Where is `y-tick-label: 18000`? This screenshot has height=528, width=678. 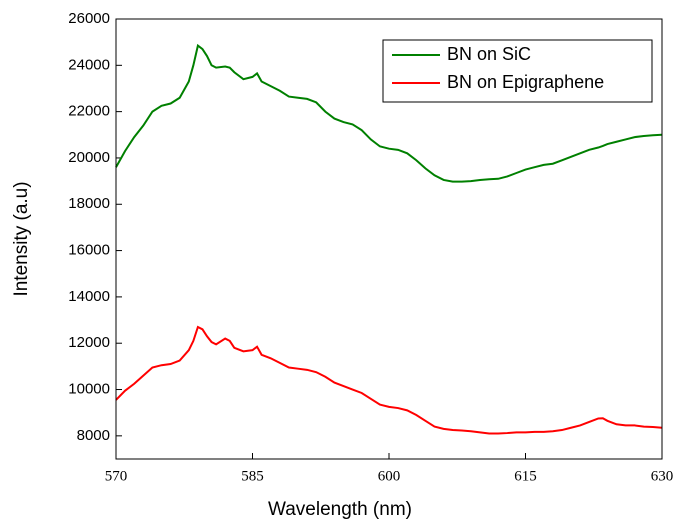
y-tick-label: 18000 is located at coordinates (89, 203).